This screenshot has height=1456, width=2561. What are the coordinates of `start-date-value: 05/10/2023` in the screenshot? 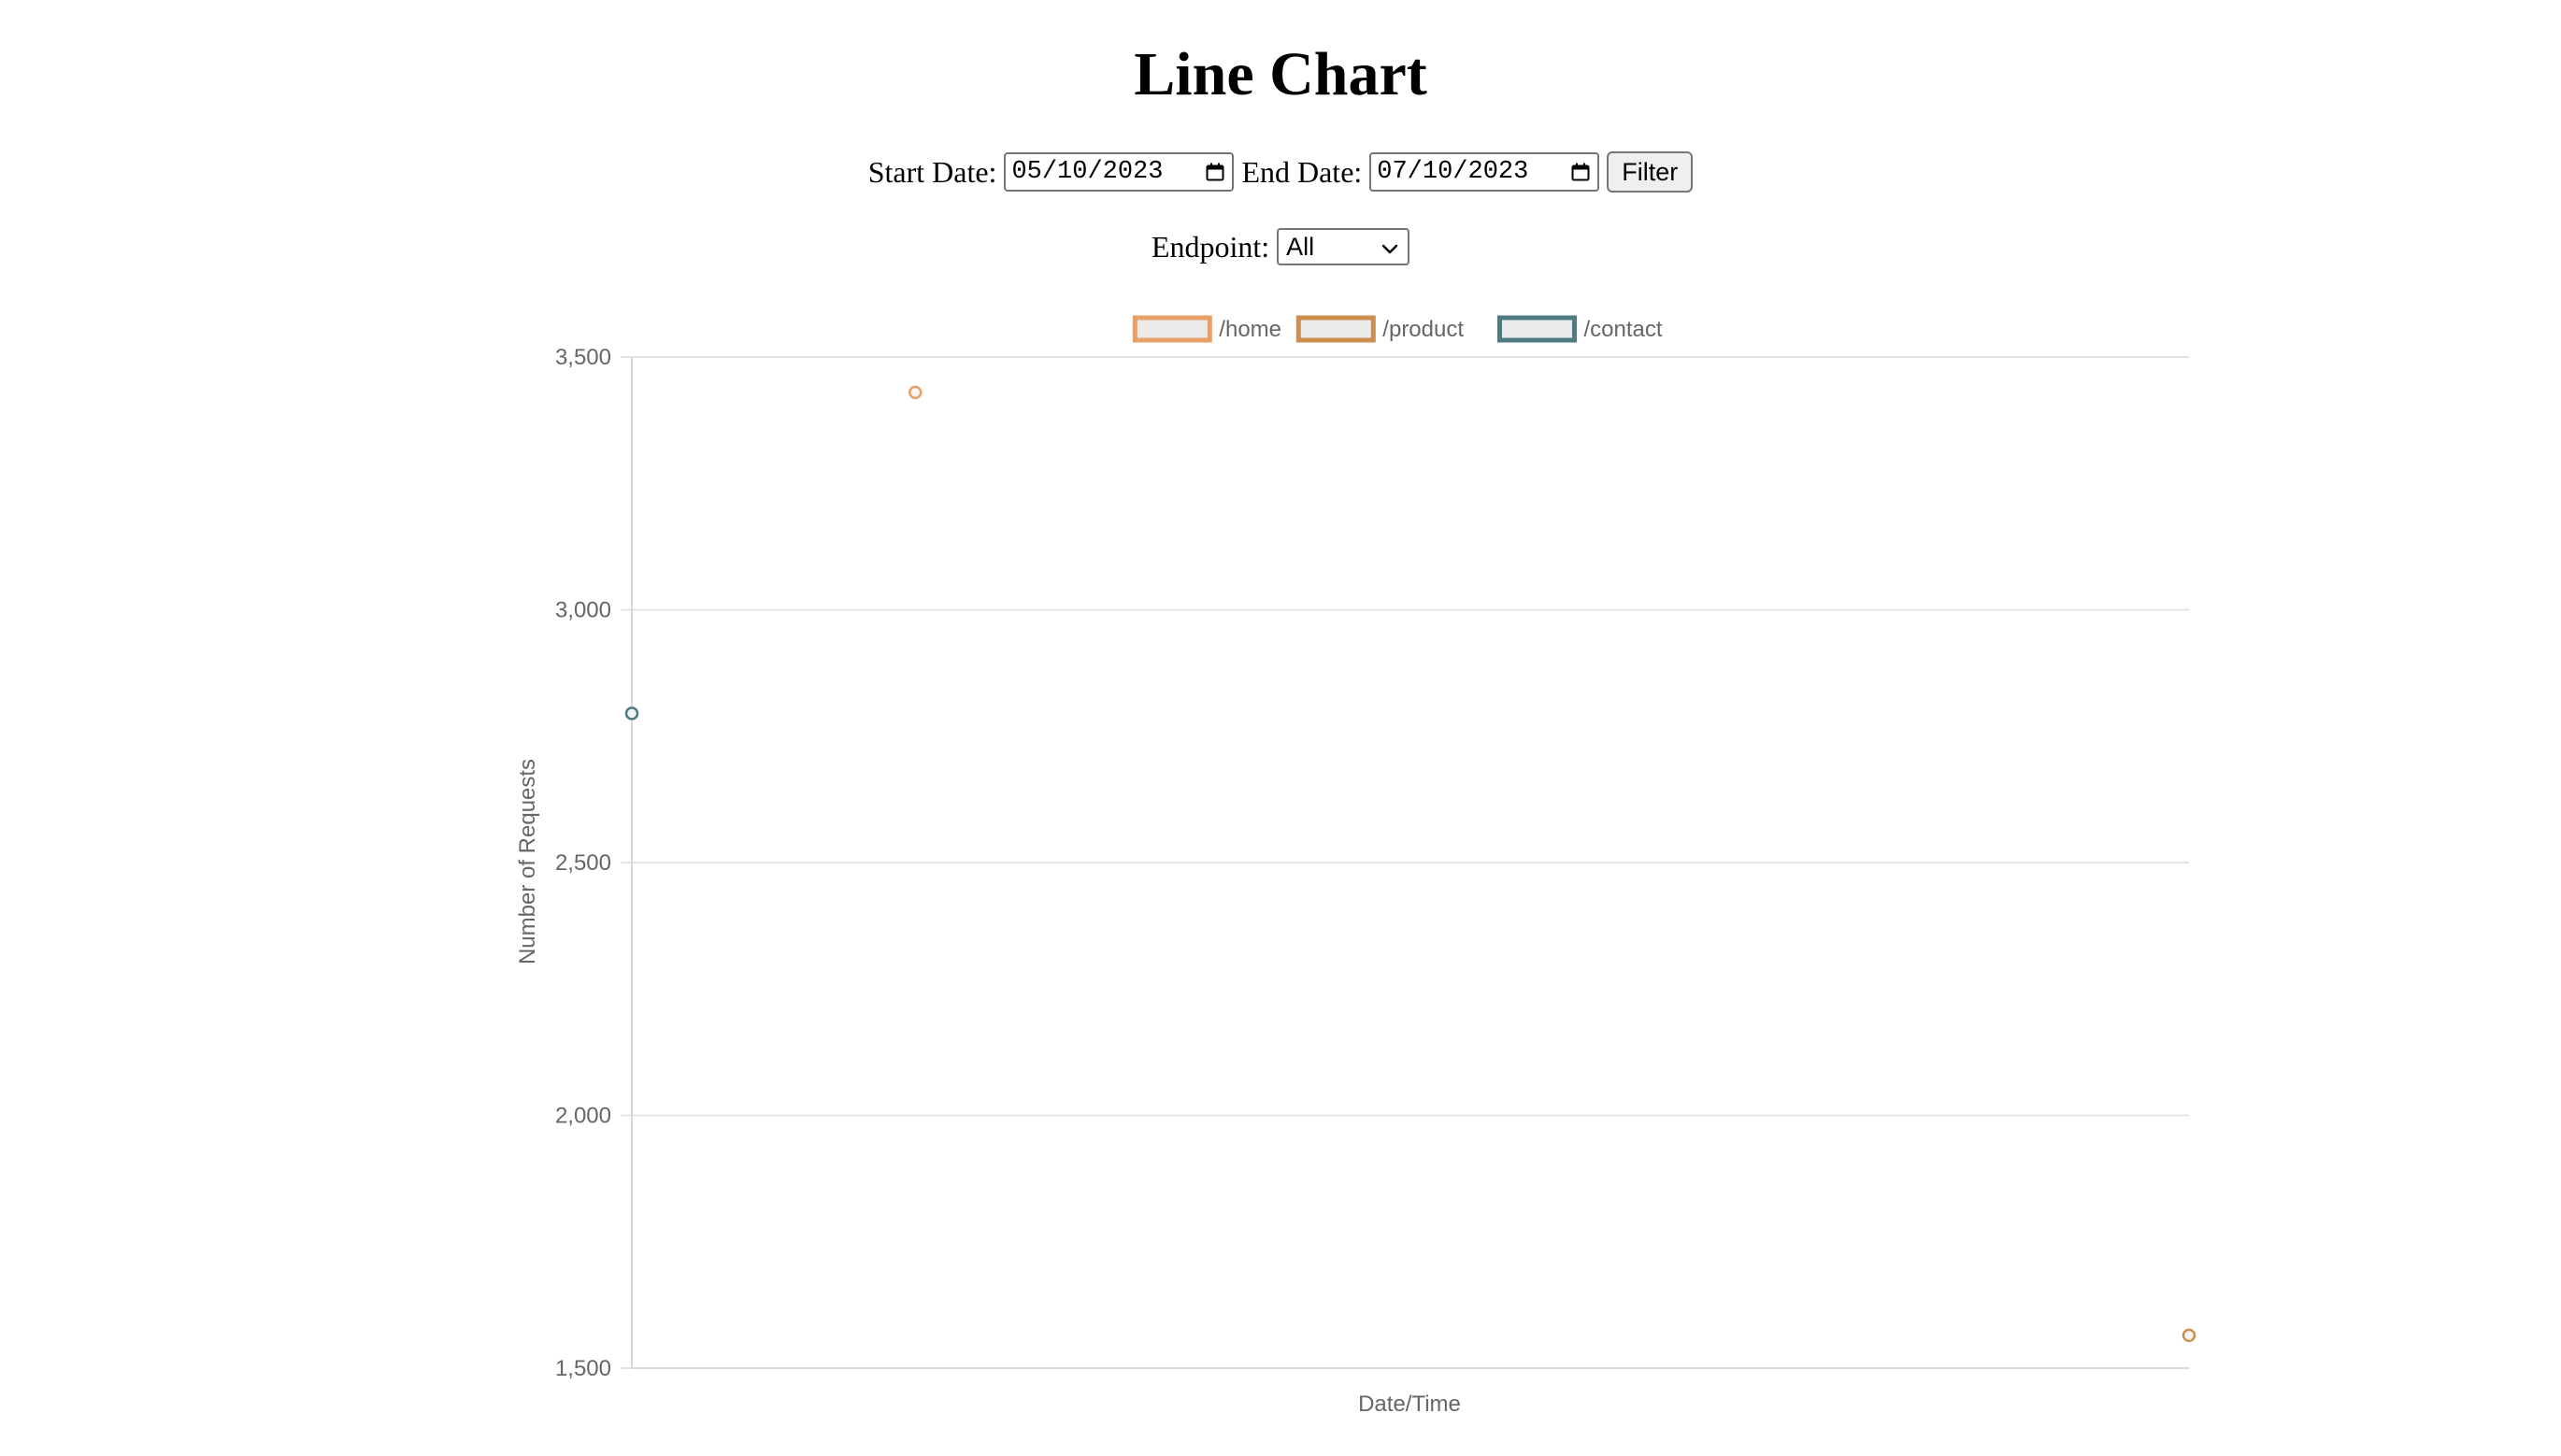 It's located at (1087, 172).